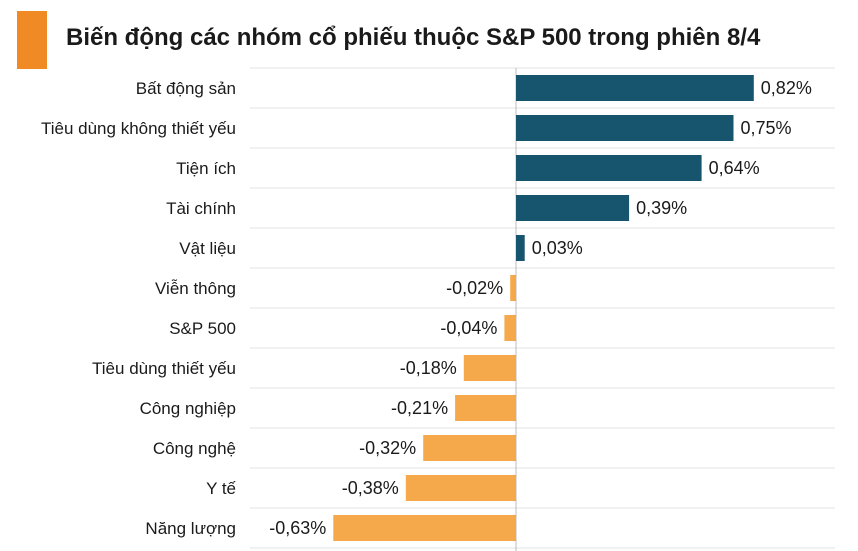 This screenshot has width=858, height=551. I want to click on category-label: Y tế, so click(221, 488).